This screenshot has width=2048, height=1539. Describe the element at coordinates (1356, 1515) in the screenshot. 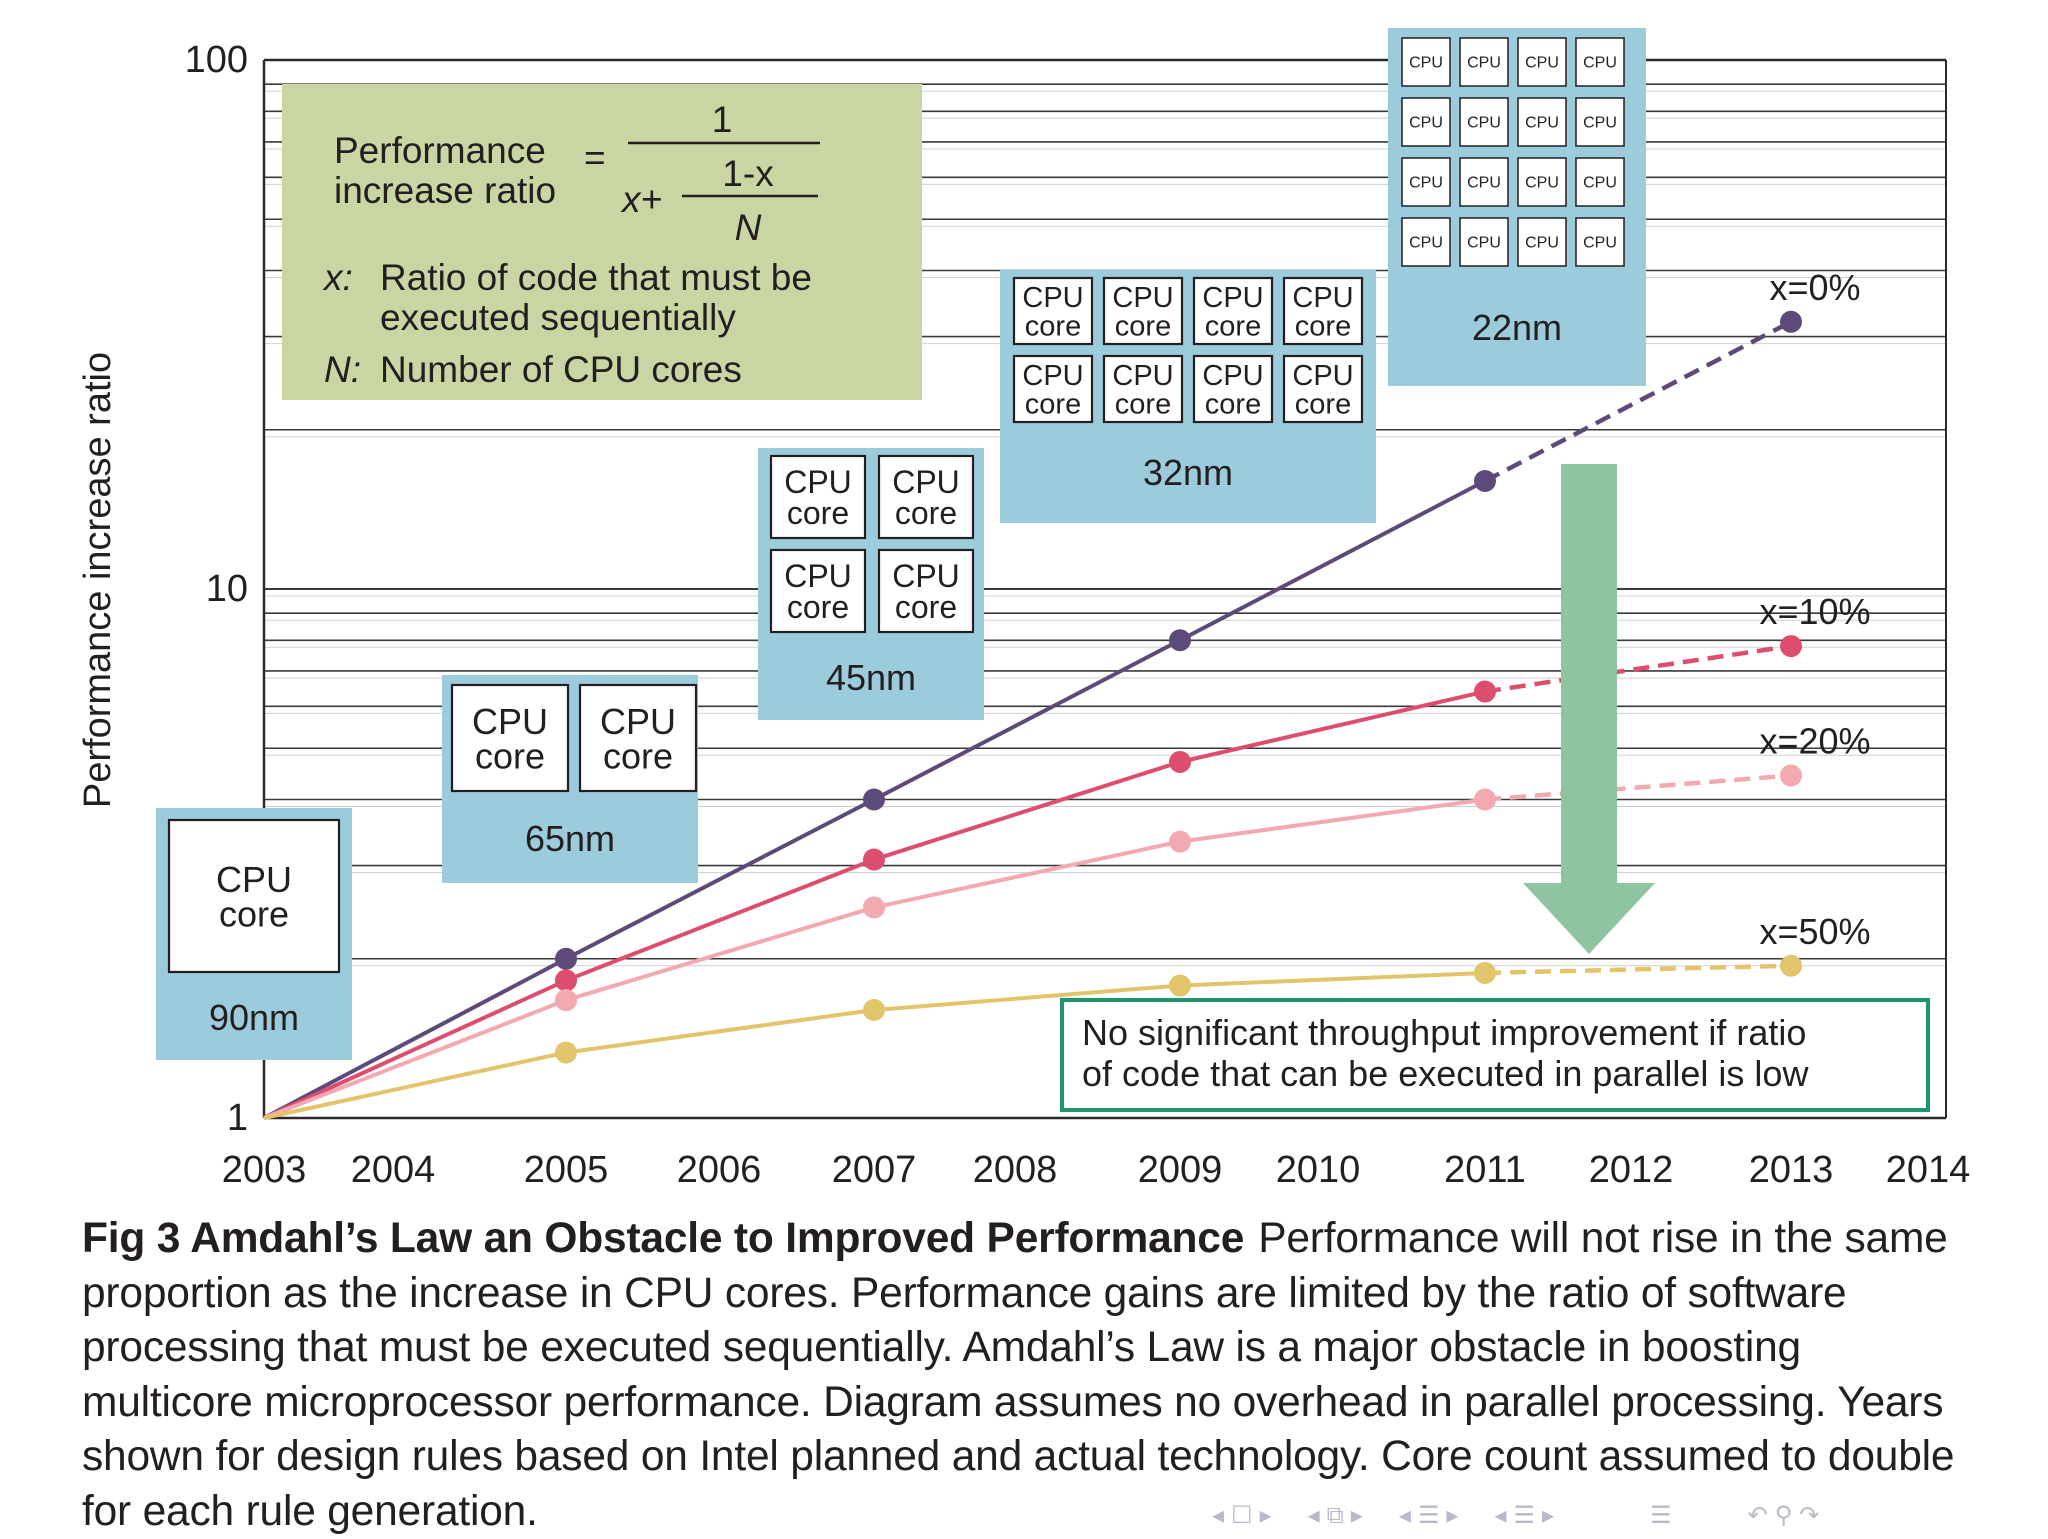

I see `next-subsection-icon: ▸` at that location.